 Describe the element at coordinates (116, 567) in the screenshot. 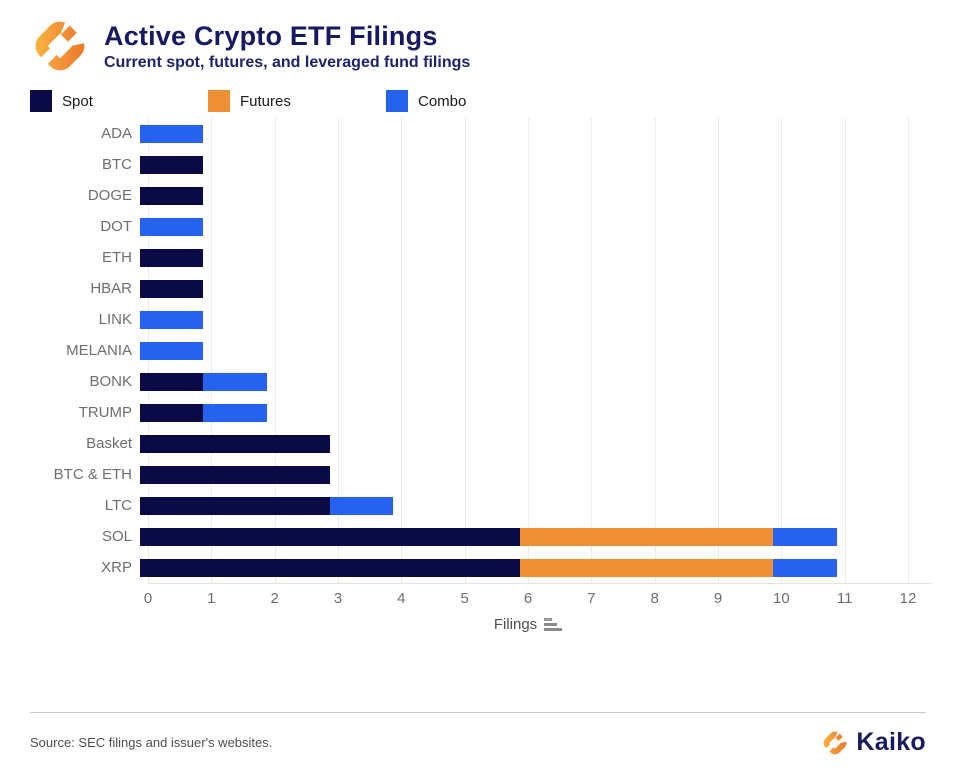

I see `category-label: XRP` at that location.